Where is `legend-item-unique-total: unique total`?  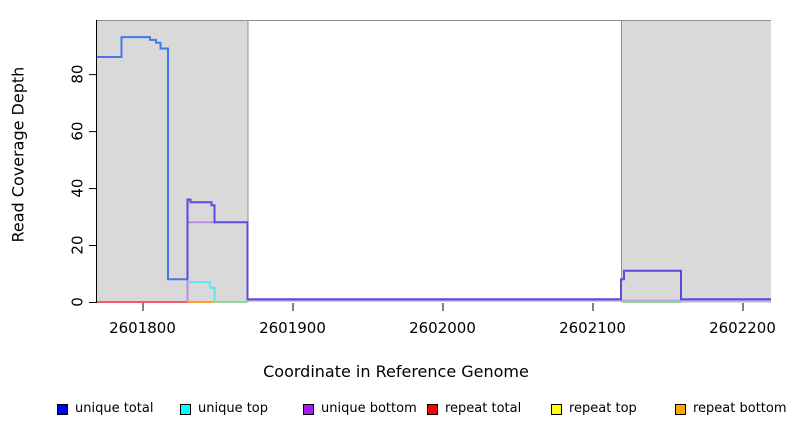 legend-item-unique-total: unique total is located at coordinates (105, 409).